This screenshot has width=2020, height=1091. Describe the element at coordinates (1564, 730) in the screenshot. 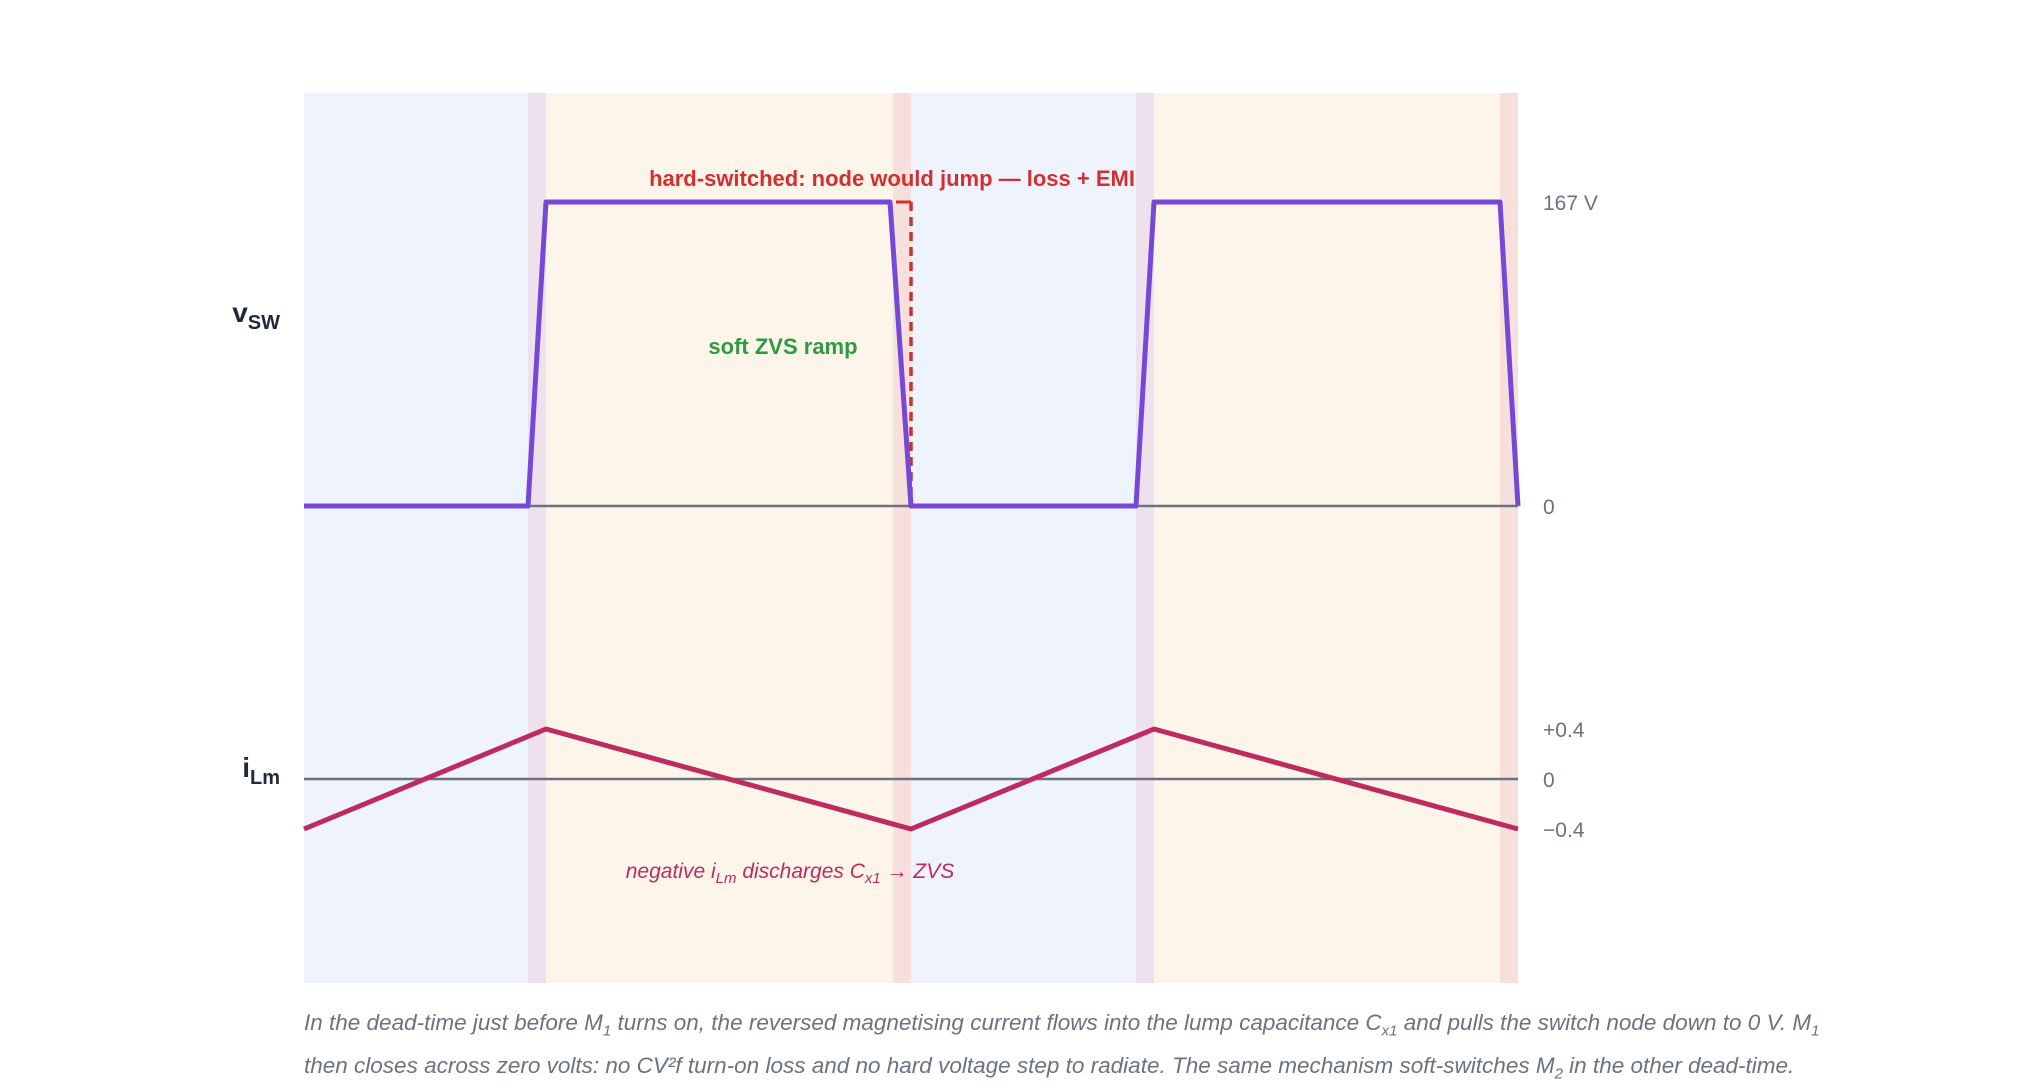

I see `ilm-tick-pos: +0.4` at that location.